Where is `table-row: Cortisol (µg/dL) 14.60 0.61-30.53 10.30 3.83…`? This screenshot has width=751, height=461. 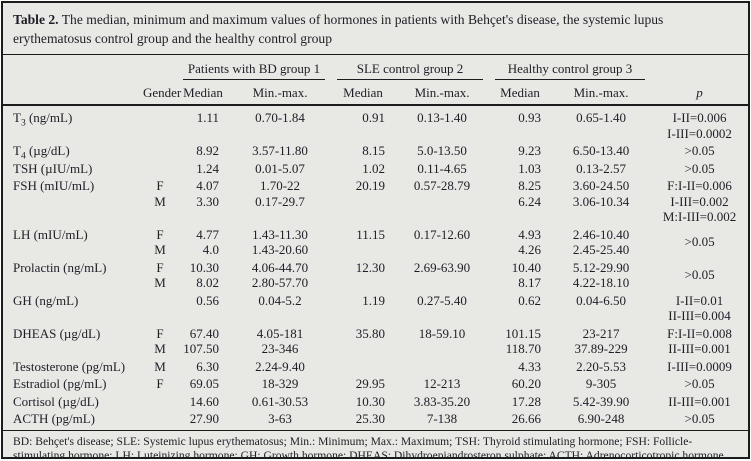 table-row: Cortisol (µg/dL) 14.60 0.61-30.53 10.30 3.83… is located at coordinates (375, 401).